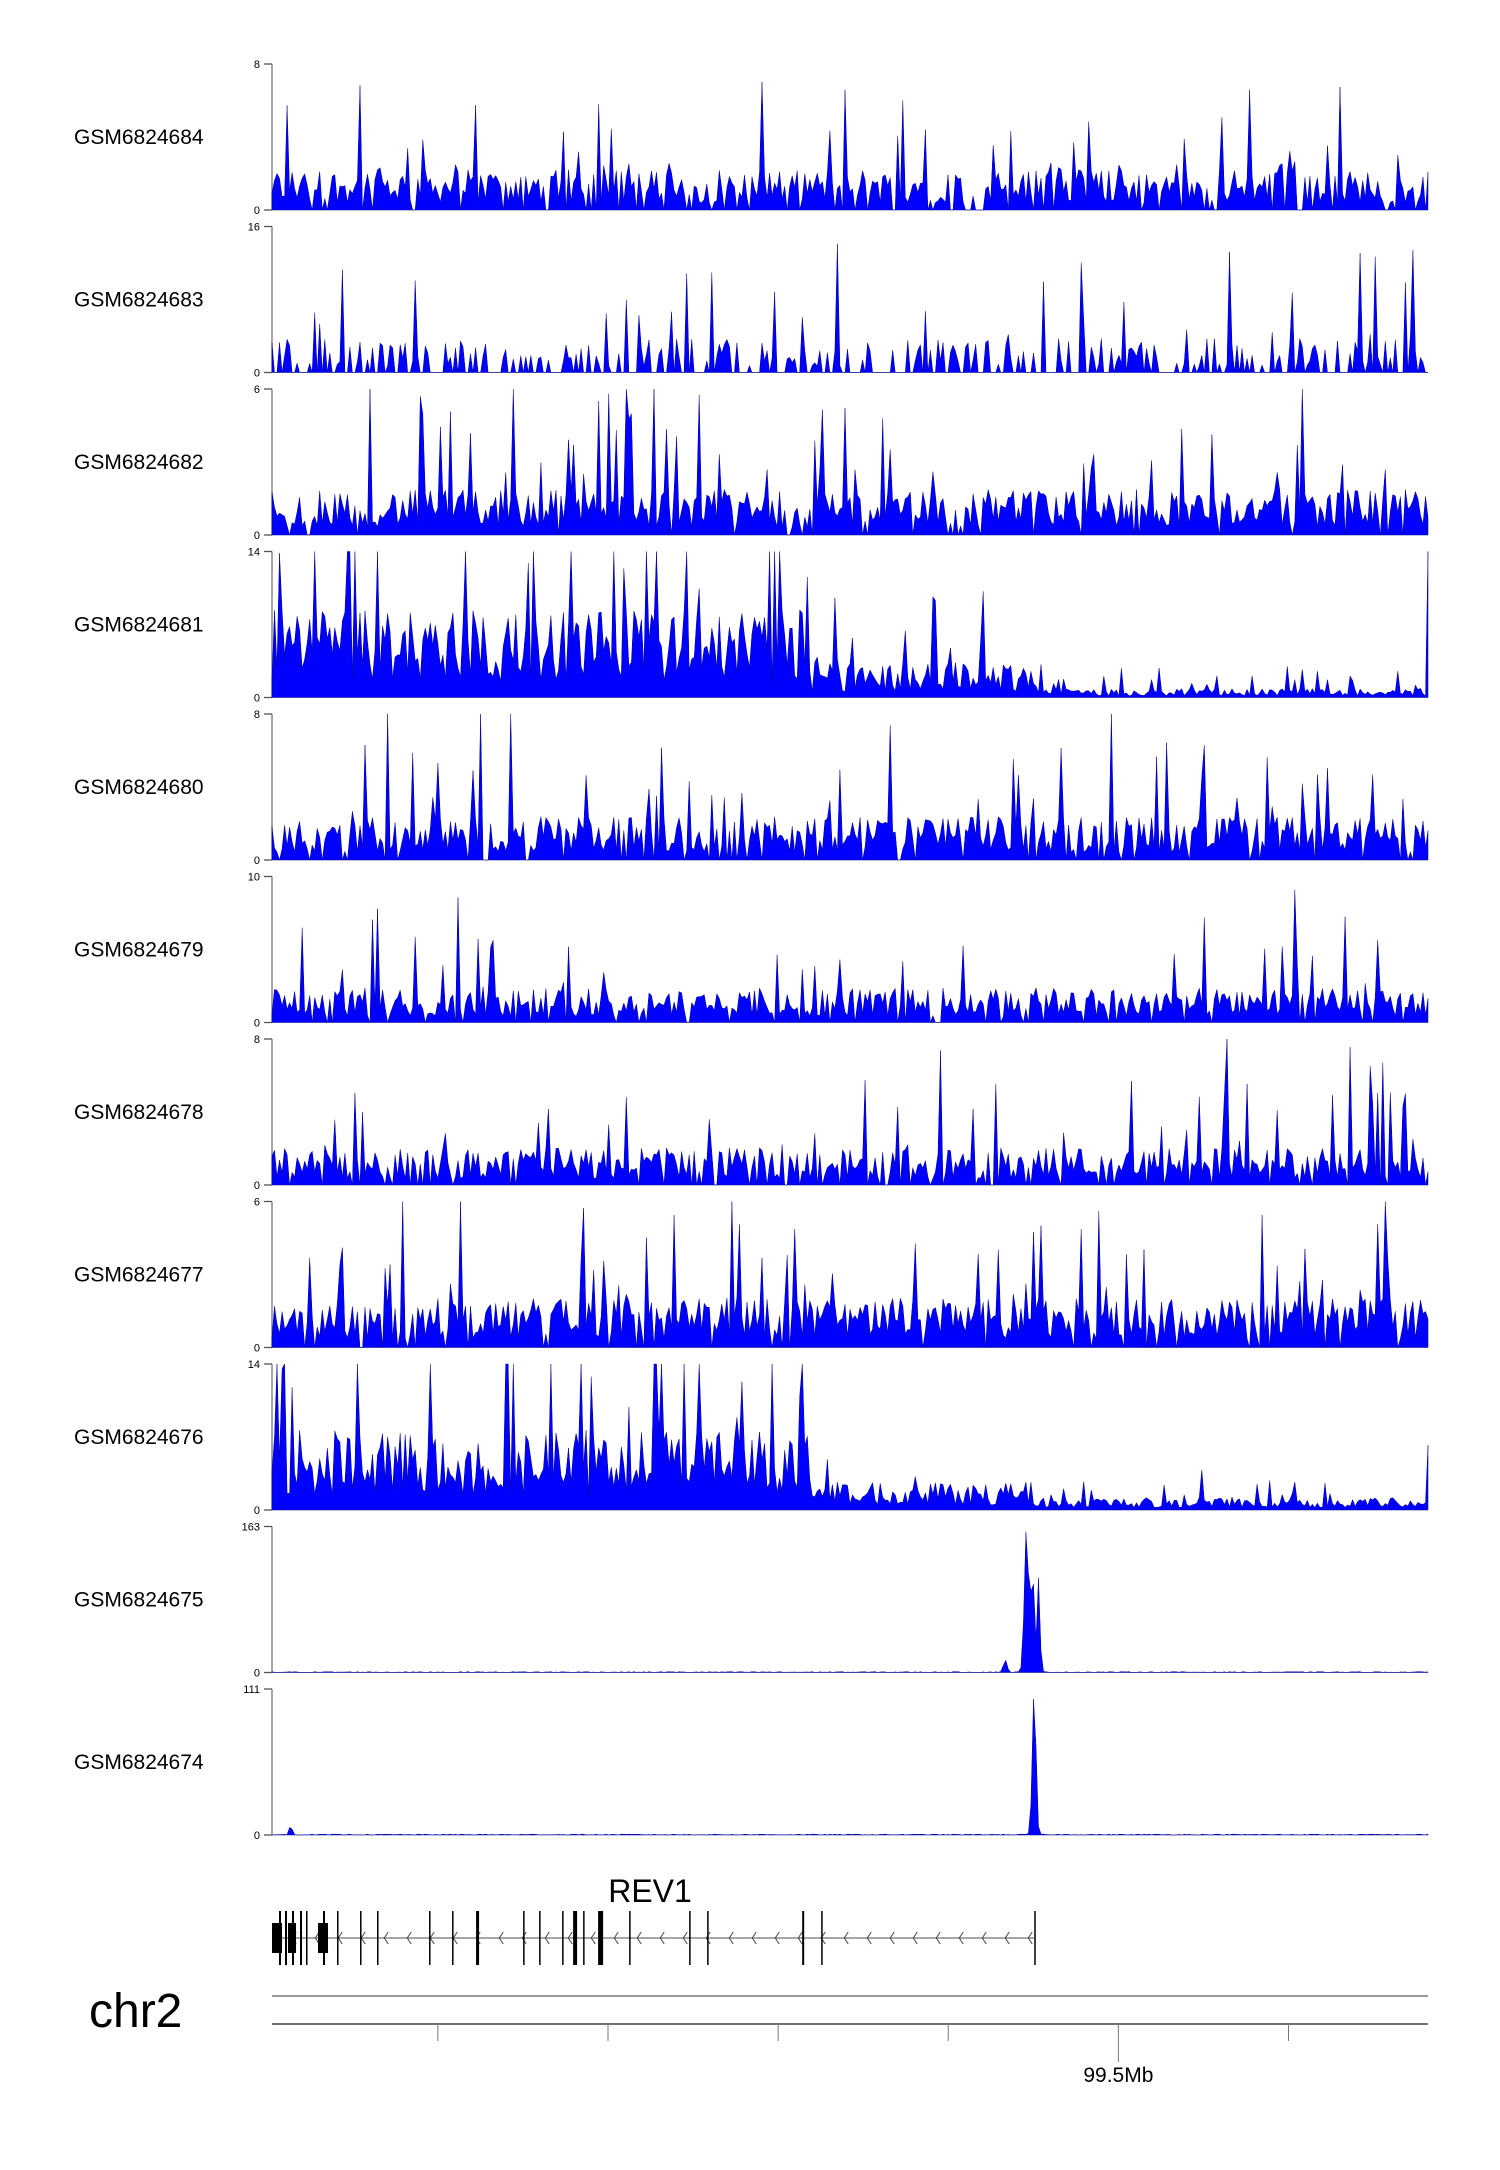  Describe the element at coordinates (139, 300) in the screenshot. I see `track-label: GSM6824683` at that location.